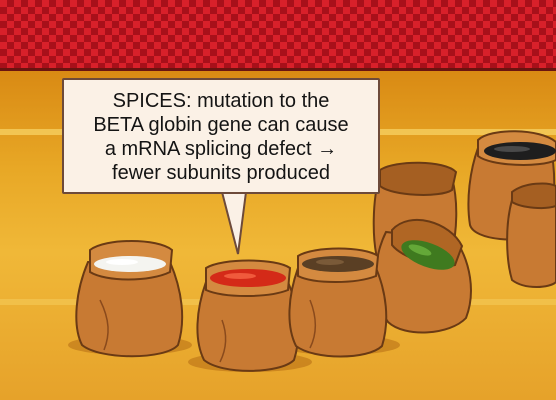 The width and height of the screenshot is (556, 400). What do you see at coordinates (531, 235) in the screenshot?
I see `empty-sack` at bounding box center [531, 235].